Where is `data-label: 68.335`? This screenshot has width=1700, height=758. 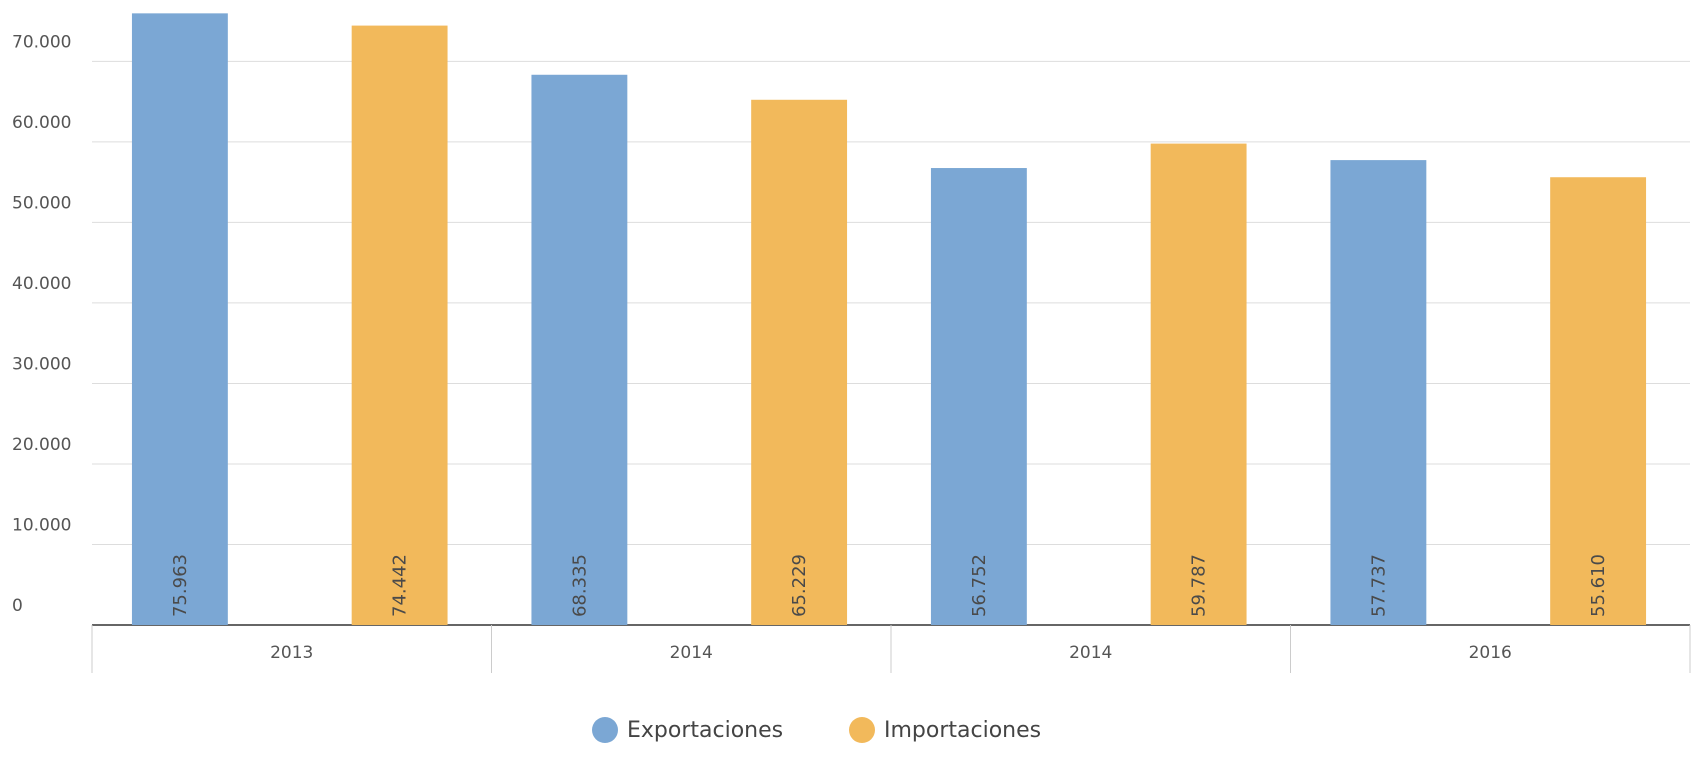
data-label: 68.335 is located at coordinates (579, 585).